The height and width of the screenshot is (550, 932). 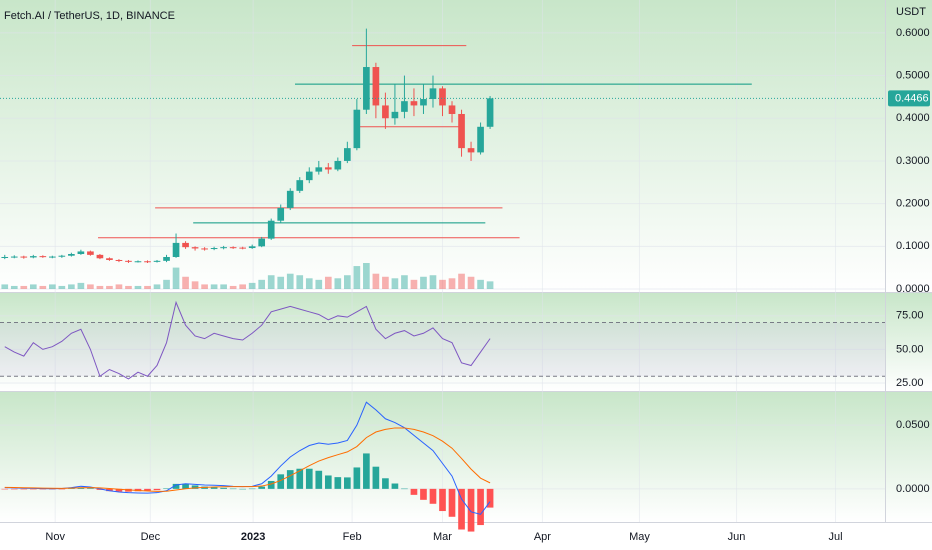 What do you see at coordinates (909, 98) in the screenshot?
I see `last-price-badge` at bounding box center [909, 98].